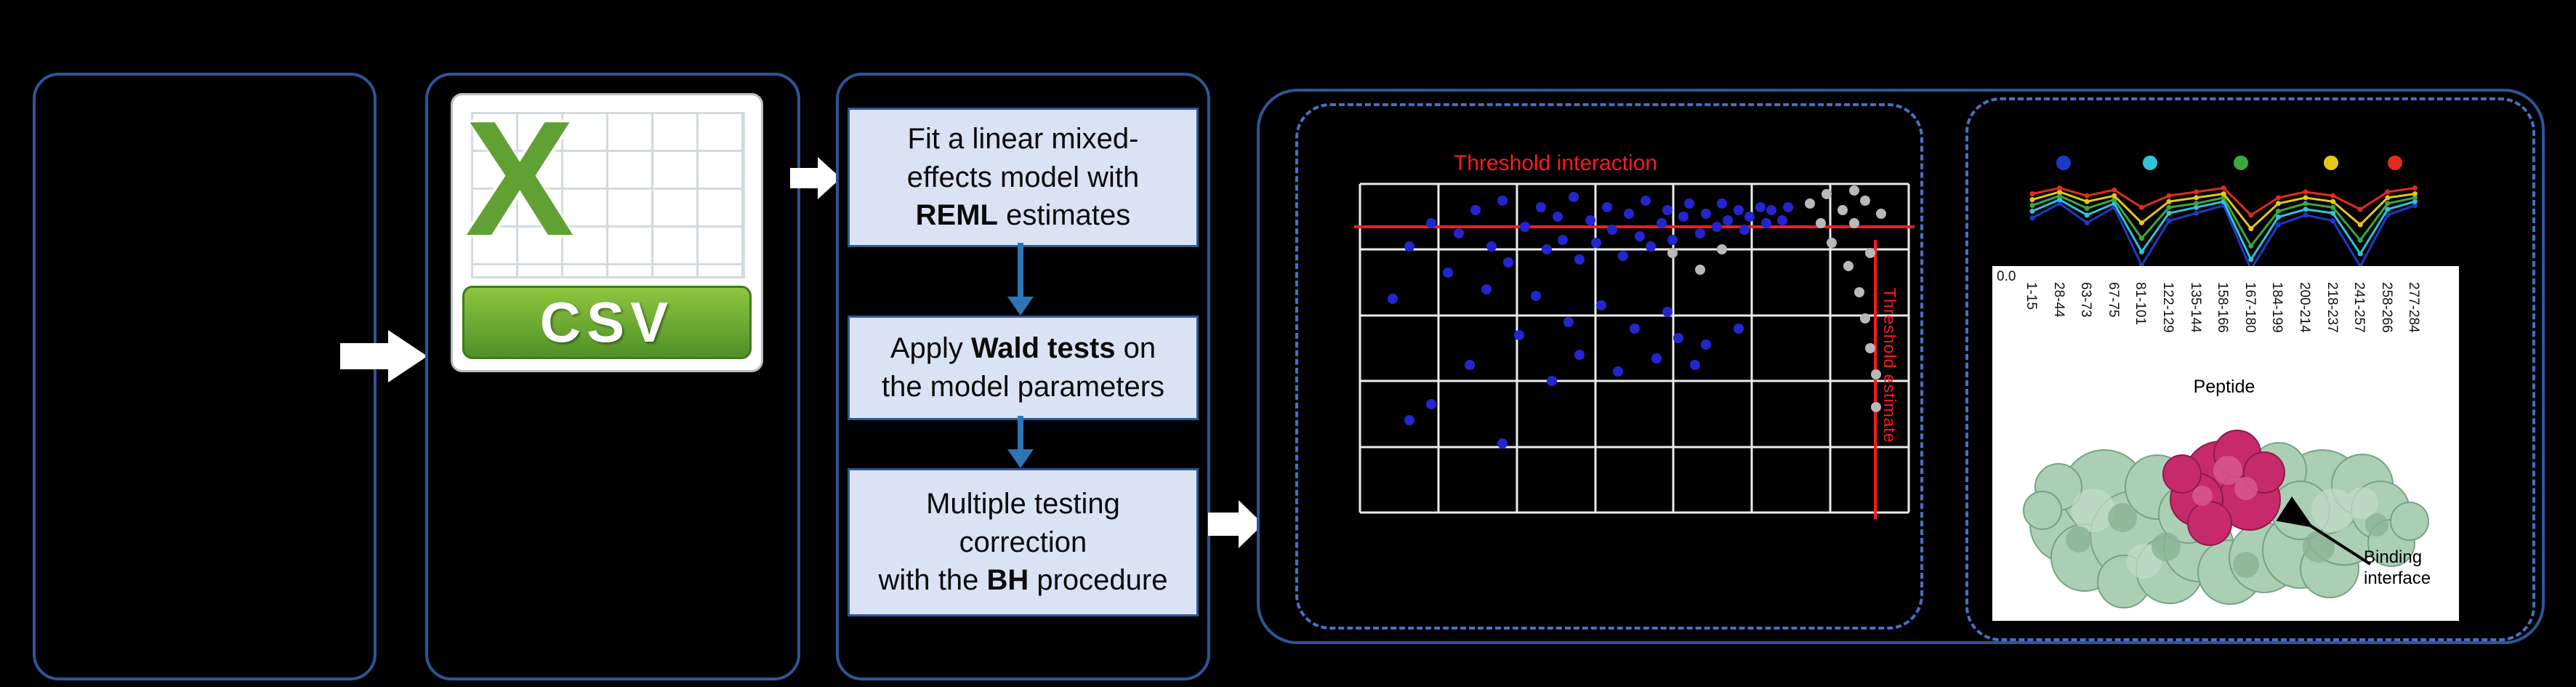 Image resolution: width=2576 pixels, height=687 pixels. What do you see at coordinates (1135, 348) in the screenshot?
I see `step-wald-post: on` at bounding box center [1135, 348].